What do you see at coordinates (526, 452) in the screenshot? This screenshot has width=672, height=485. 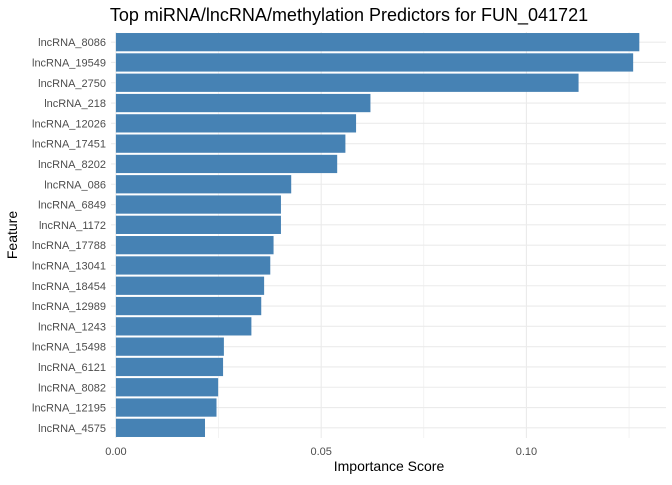 I see `x-tick-label: 0.10` at bounding box center [526, 452].